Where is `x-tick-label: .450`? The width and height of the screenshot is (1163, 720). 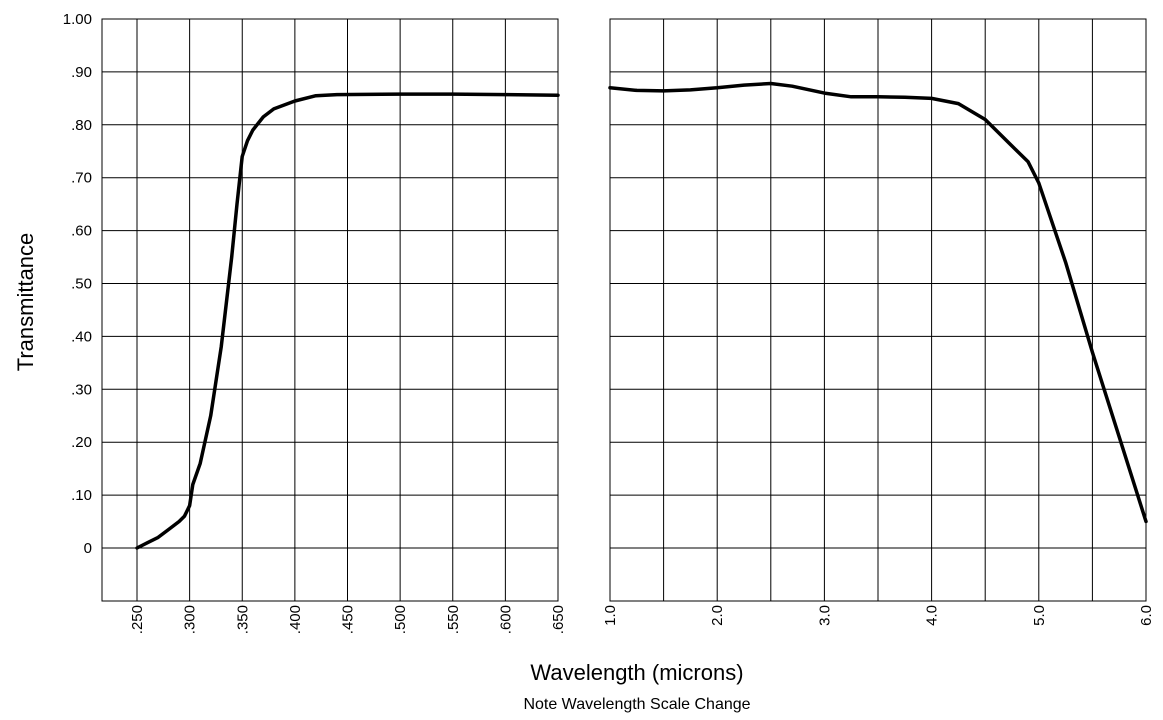
x-tick-label: .450 is located at coordinates (348, 619).